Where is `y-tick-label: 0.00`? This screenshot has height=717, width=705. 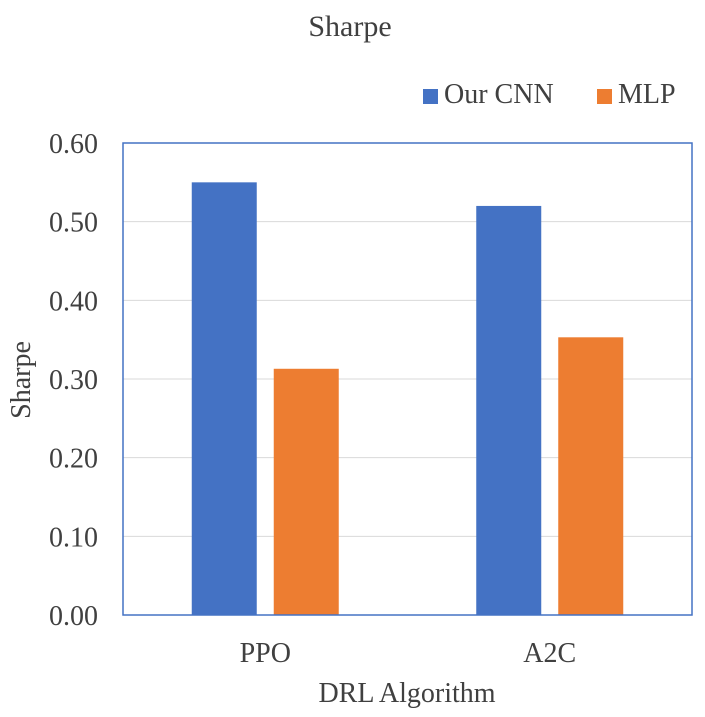 y-tick-label: 0.00 is located at coordinates (73, 616).